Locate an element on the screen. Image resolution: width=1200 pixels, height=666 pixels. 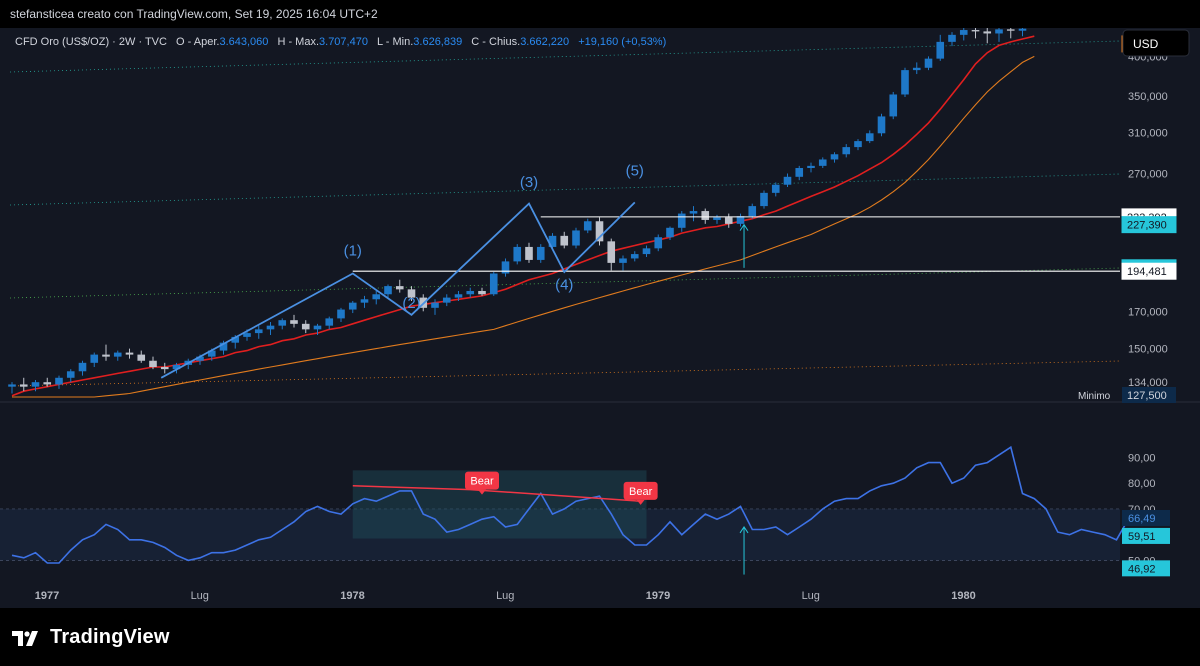
rsi-band is located at coordinates (560, 534).